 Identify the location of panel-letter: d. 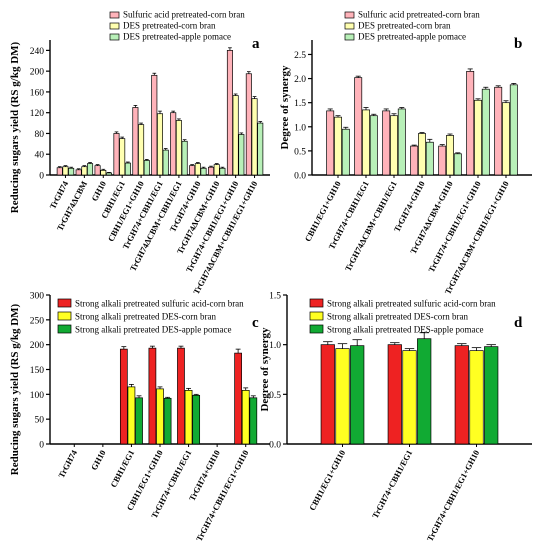
(518, 323).